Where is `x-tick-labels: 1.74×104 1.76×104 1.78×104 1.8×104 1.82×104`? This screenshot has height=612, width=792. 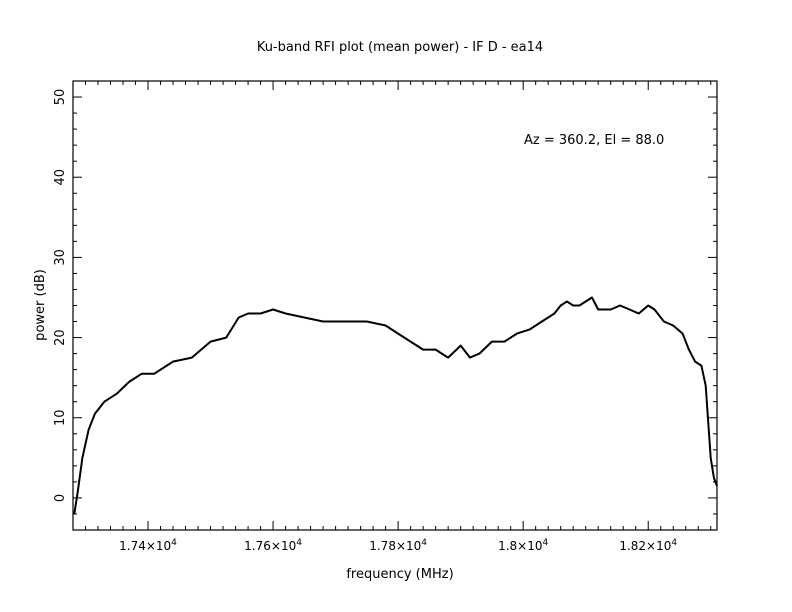 x-tick-labels: 1.74×104 1.76×104 1.78×104 1.8×104 1.82×104 is located at coordinates (398, 545).